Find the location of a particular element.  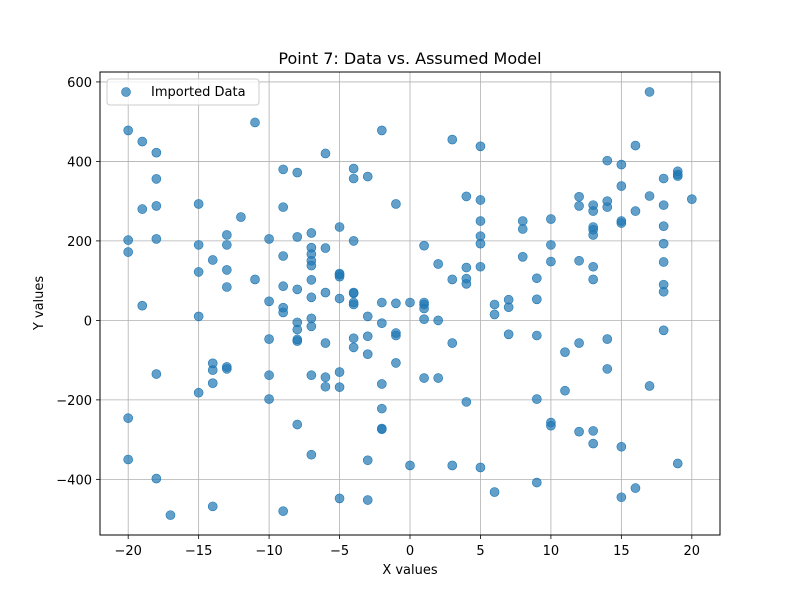

x-tick-label: −5 is located at coordinates (339, 551).